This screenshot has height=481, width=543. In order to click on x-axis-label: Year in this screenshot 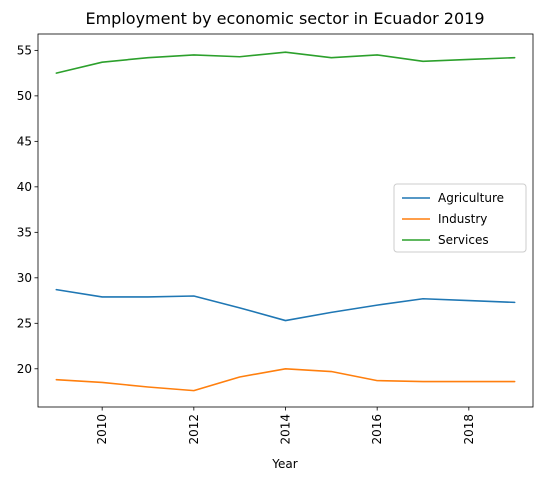, I will do `click(284, 464)`.